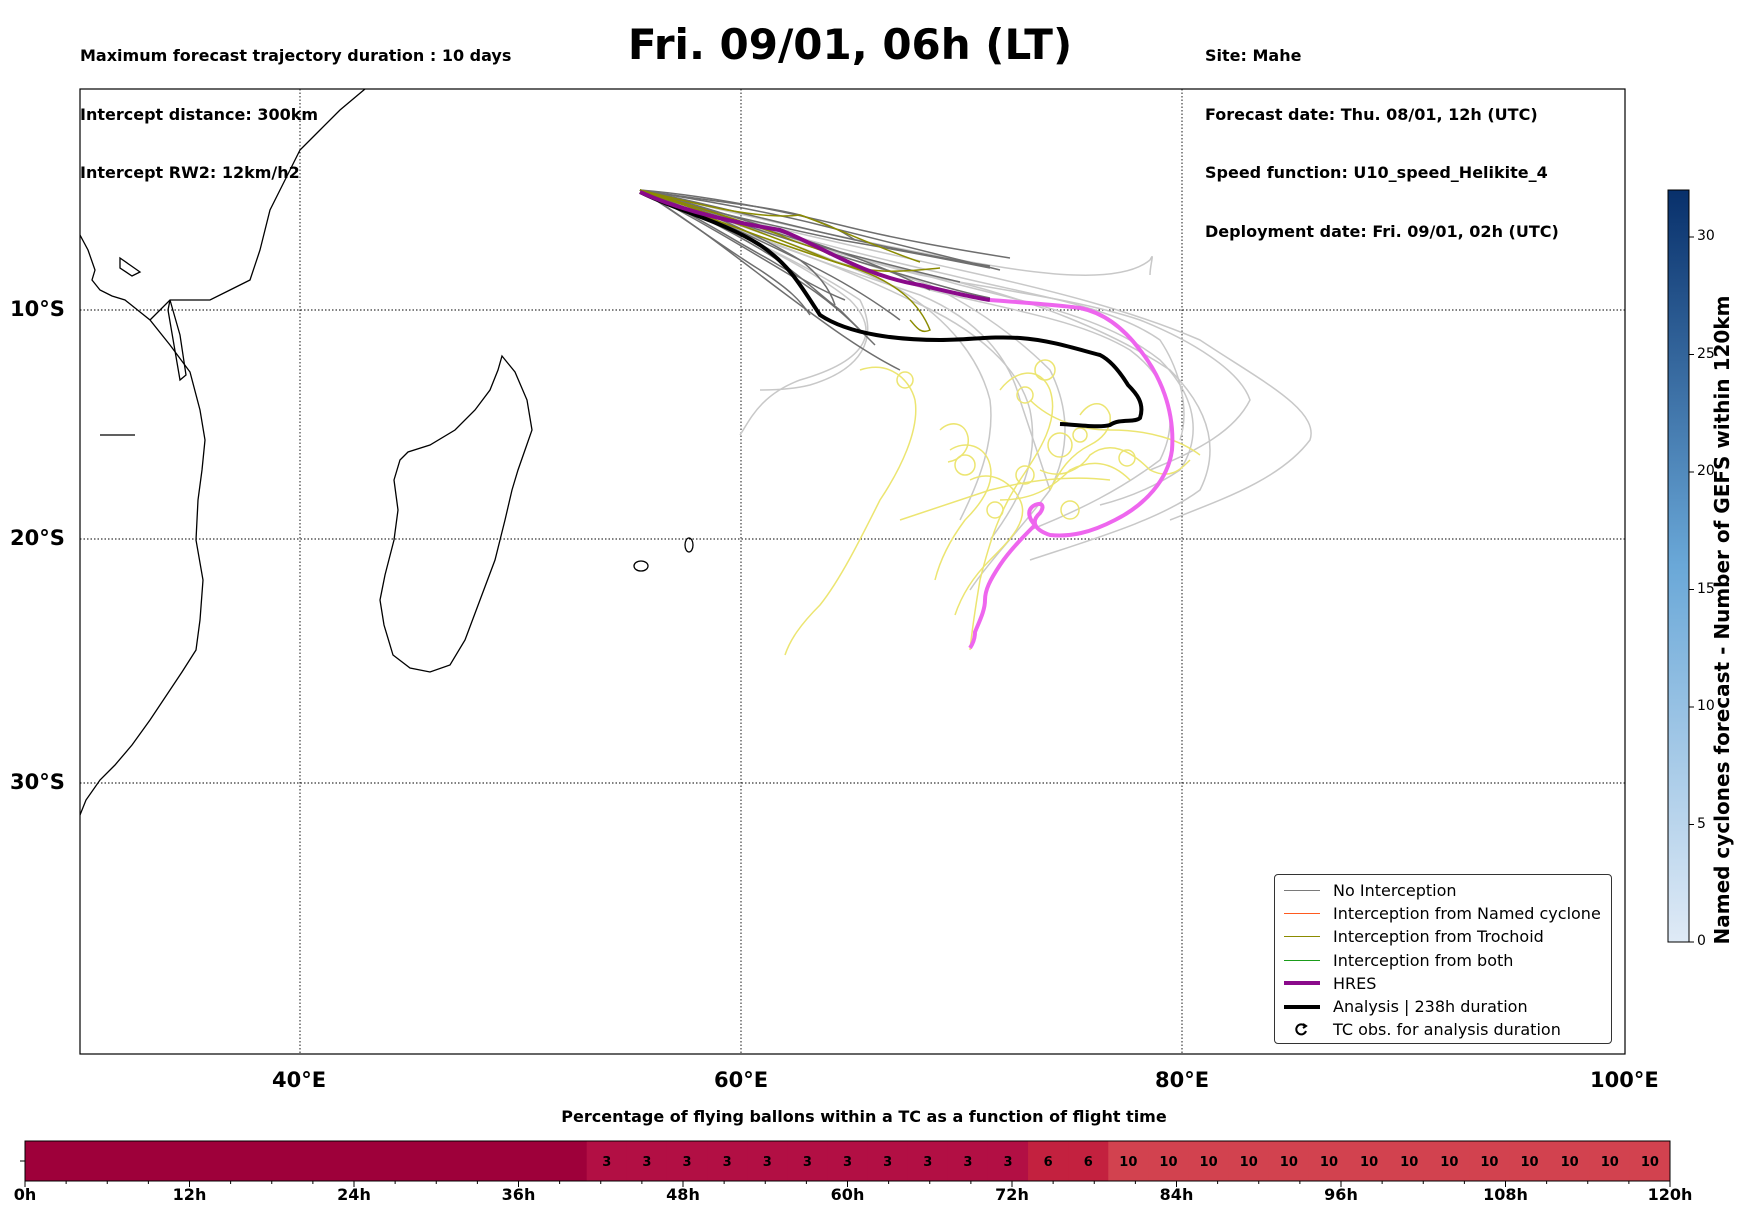 This screenshot has height=1213, width=1752. What do you see at coordinates (847, 1194) in the screenshot?
I see `timeline-tick-label: 60h` at bounding box center [847, 1194].